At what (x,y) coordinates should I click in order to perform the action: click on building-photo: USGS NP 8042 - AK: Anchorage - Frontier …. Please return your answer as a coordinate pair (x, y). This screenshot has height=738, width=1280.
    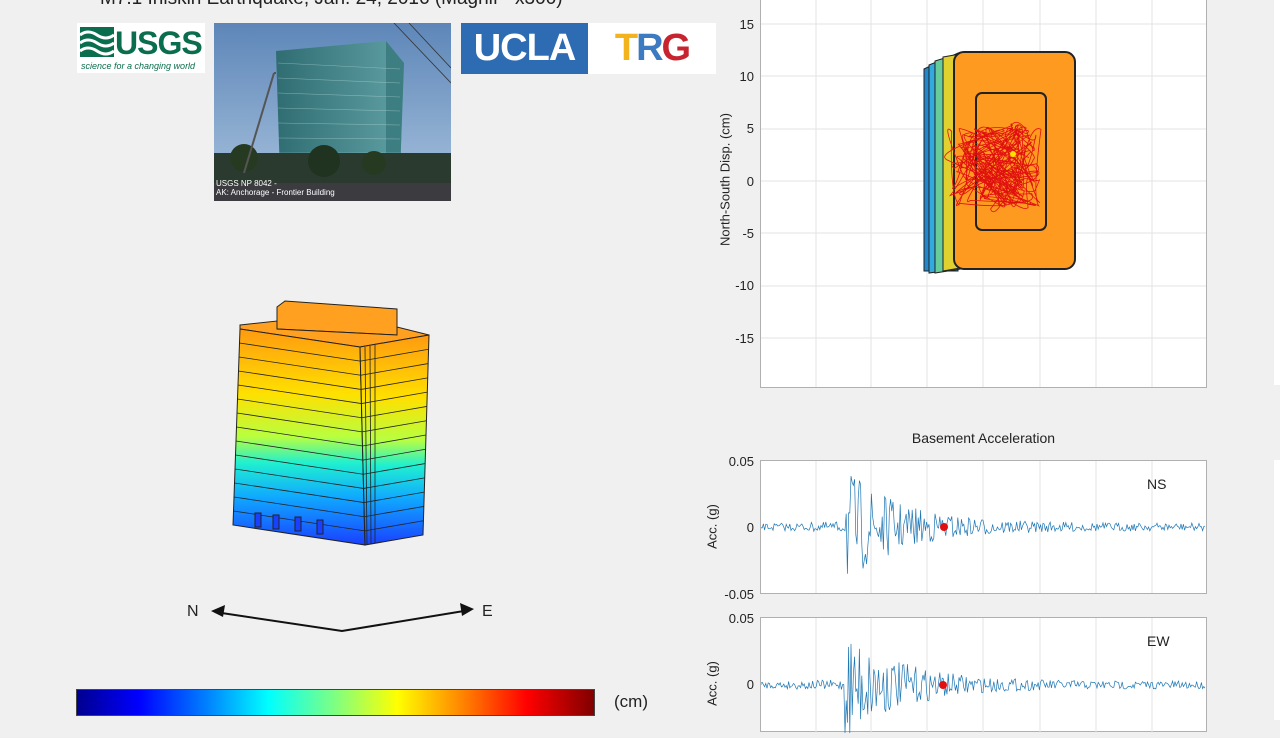
    Looking at the image, I should click on (332, 112).